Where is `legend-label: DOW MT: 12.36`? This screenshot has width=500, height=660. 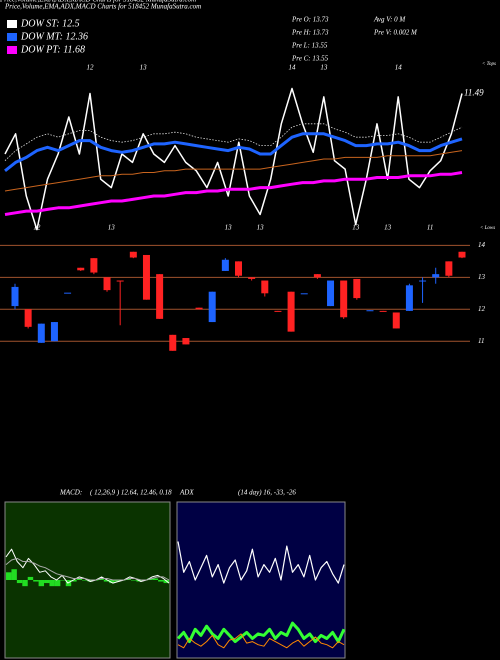 legend-label: DOW MT: 12.36 is located at coordinates (54, 36).